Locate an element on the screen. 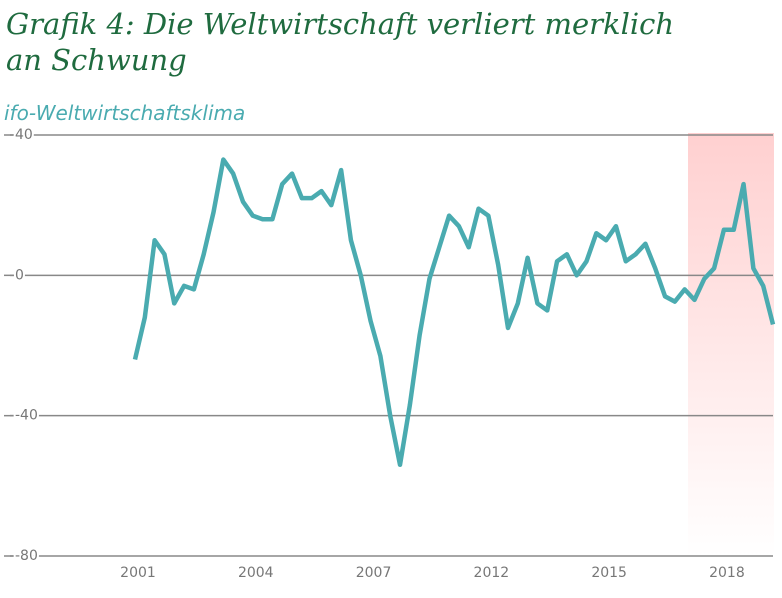 This screenshot has height=598, width=782. y-tick-label: 40 is located at coordinates (24, 135).